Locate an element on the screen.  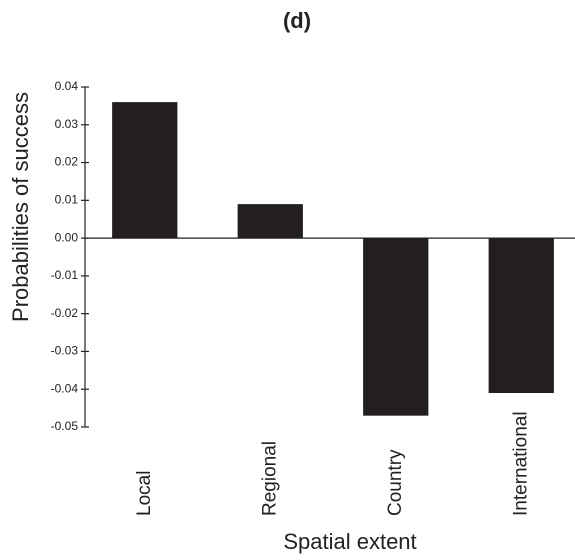
y-tick-label: 0.01 is located at coordinates (67, 200).